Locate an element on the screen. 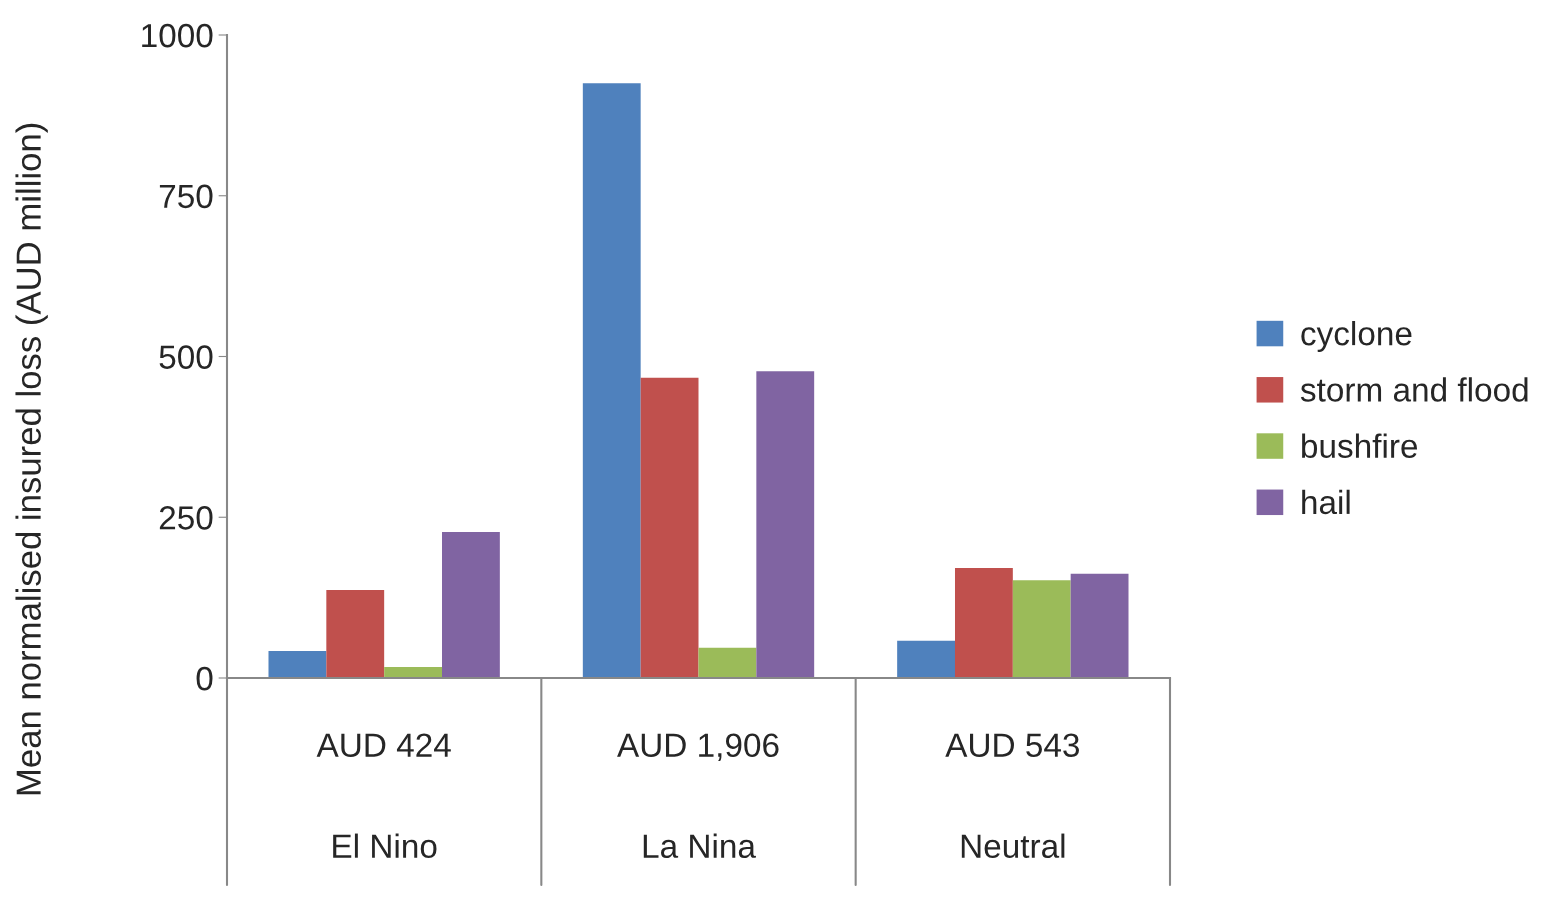  y-tick-label: 1000 is located at coordinates (177, 35).